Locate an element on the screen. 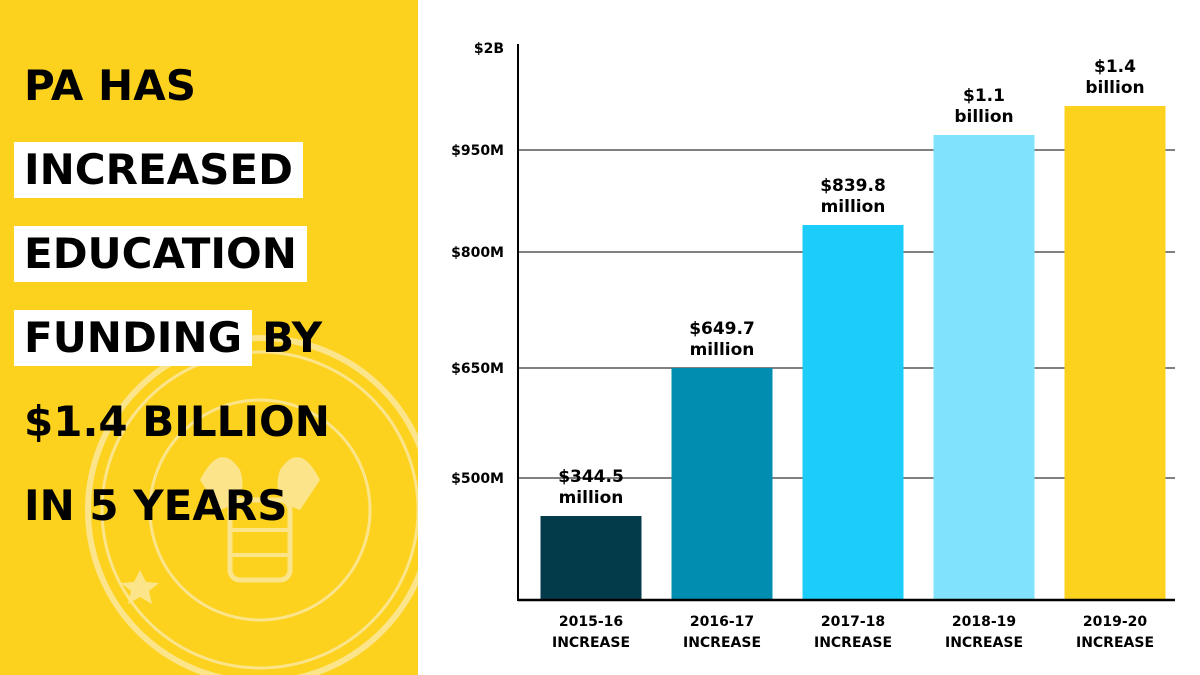 This screenshot has height=675, width=1200. headline-text: FUNDING is located at coordinates (133, 338).